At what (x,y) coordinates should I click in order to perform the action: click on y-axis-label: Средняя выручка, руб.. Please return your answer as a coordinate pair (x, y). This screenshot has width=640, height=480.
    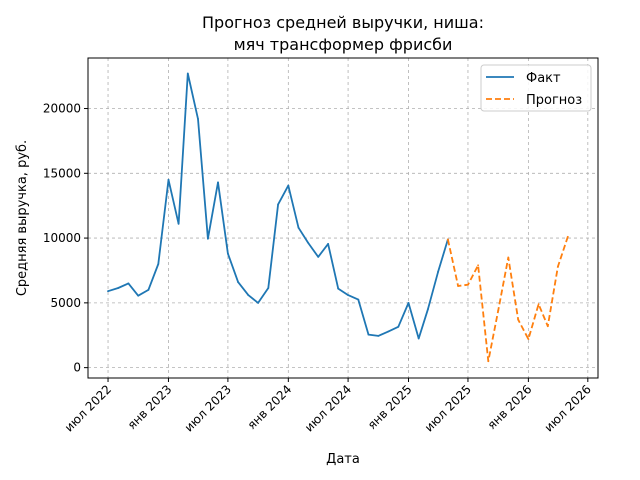
    Looking at the image, I should click on (22, 218).